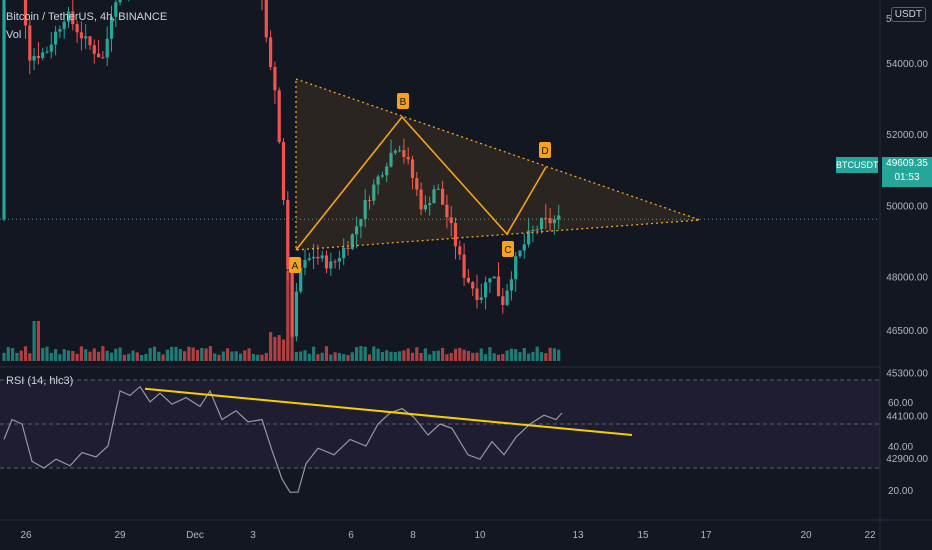 Image resolution: width=932 pixels, height=550 pixels. What do you see at coordinates (900, 403) in the screenshot?
I see `rsi-tick-label: 60.00` at bounding box center [900, 403].